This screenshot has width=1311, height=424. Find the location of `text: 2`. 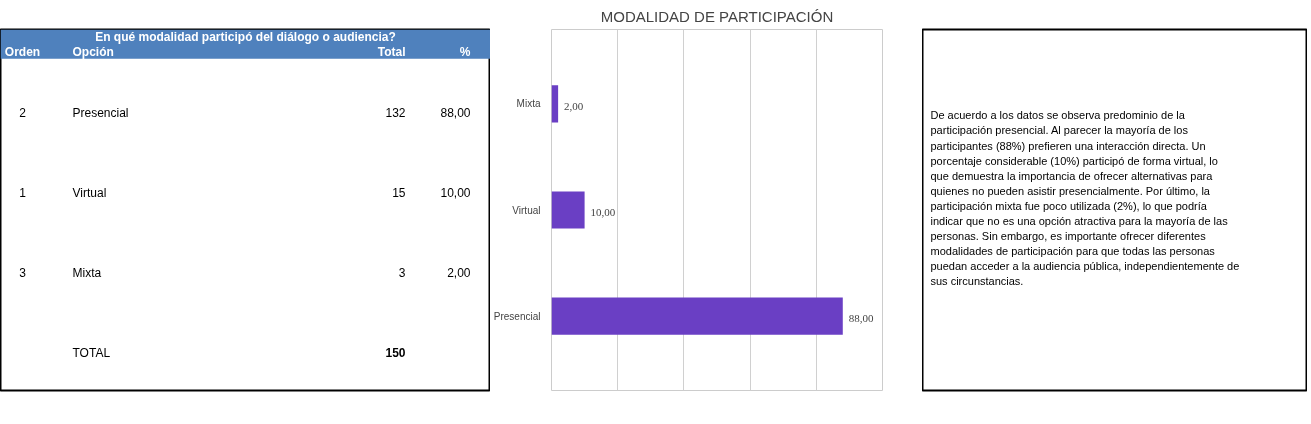

text: 2 is located at coordinates (23, 113).